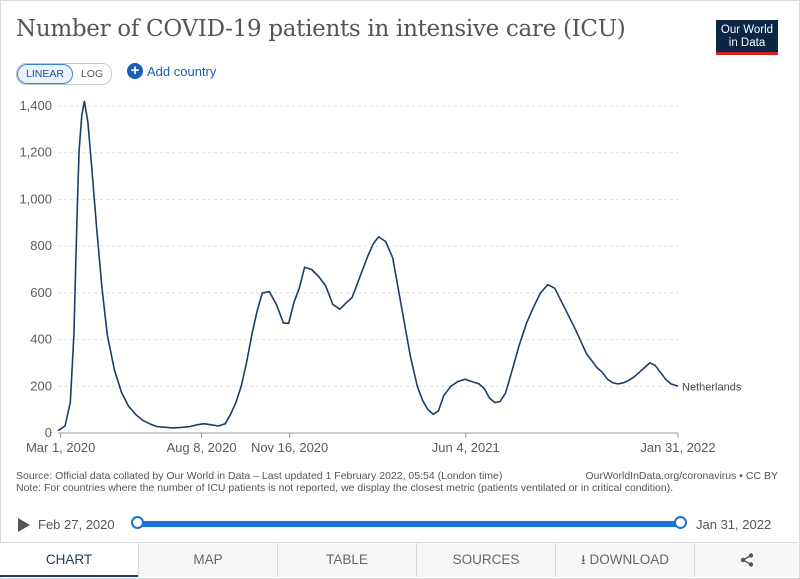 This screenshot has width=800, height=579. I want to click on x-tick-label: Nov 16, 2020, so click(289, 447).